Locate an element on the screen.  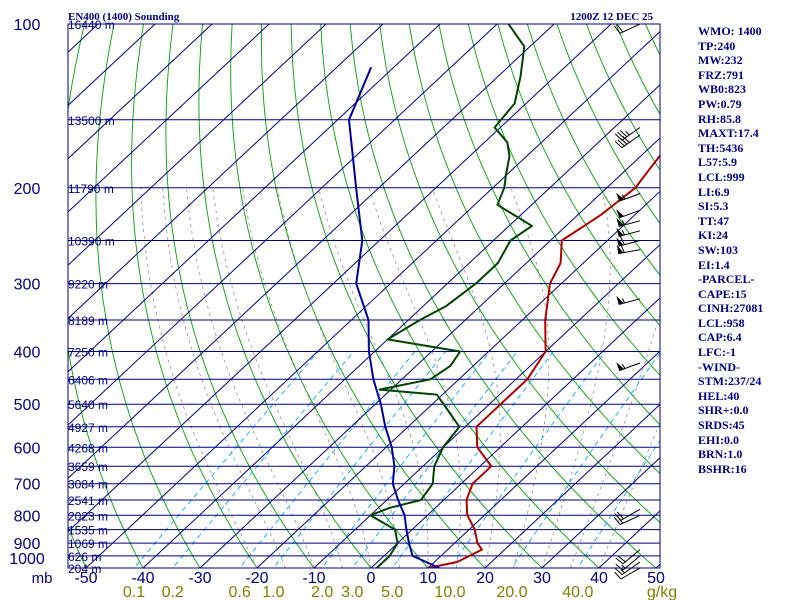
height-label: 10390 m is located at coordinates (91, 242).